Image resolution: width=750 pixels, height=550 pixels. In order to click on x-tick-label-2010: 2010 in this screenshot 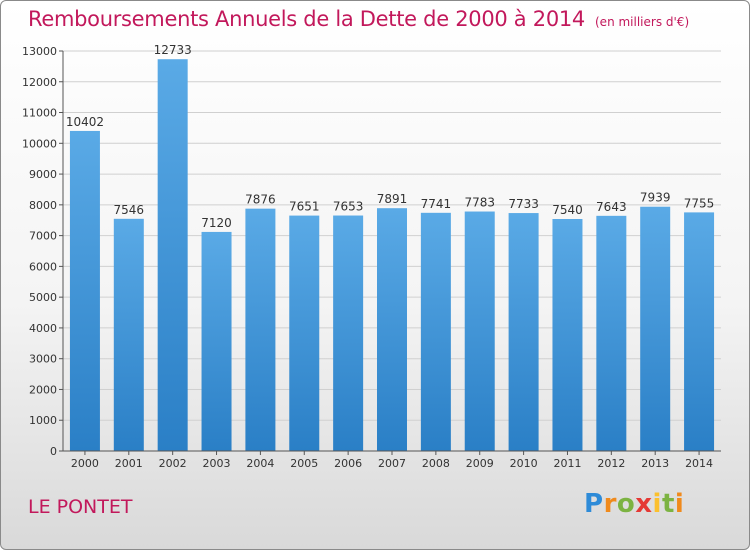, I will do `click(524, 463)`.